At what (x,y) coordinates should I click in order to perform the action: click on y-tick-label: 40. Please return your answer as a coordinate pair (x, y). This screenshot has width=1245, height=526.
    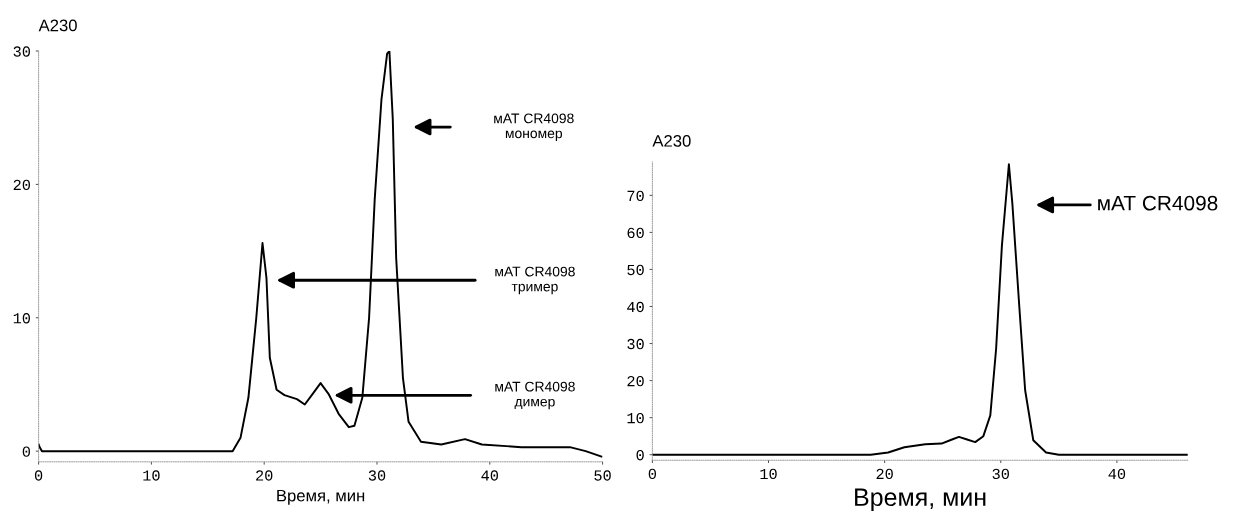
    Looking at the image, I should click on (635, 307).